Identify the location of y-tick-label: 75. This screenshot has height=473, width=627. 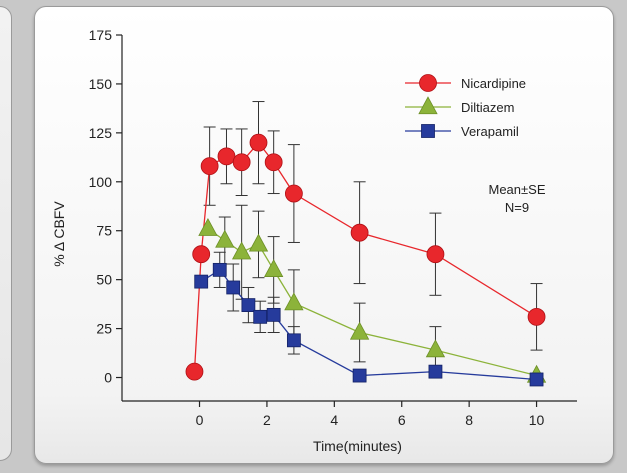
(104, 231).